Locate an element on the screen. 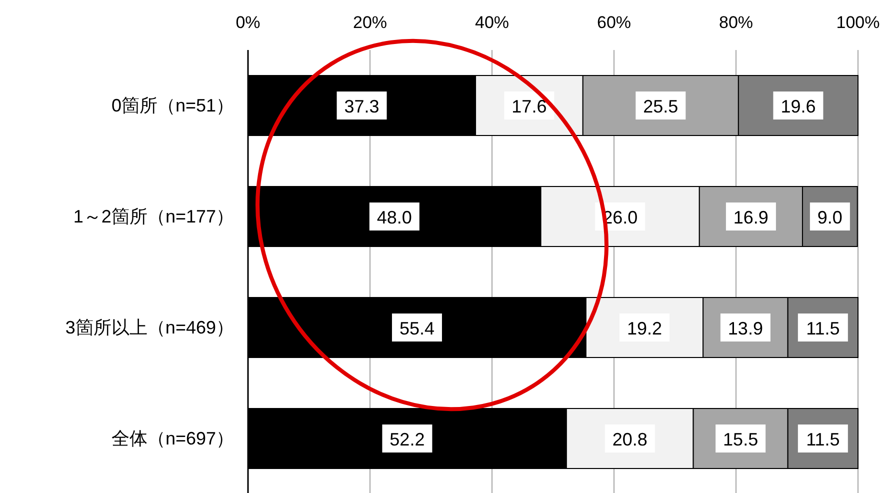 This screenshot has width=888, height=493. data-label: 52.2 is located at coordinates (407, 440).